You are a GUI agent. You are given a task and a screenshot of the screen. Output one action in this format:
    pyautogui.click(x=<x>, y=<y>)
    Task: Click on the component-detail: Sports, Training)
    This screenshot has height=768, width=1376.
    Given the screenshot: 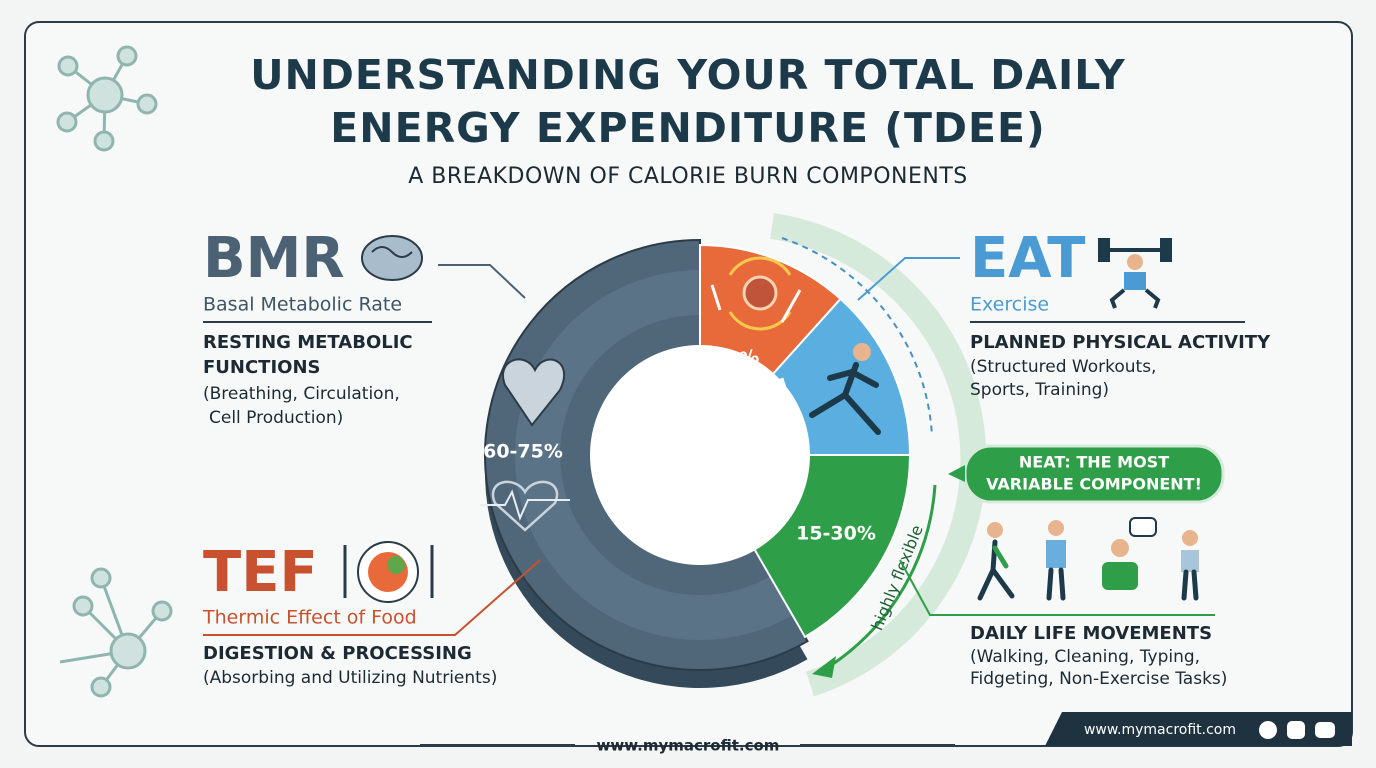 What is the action you would take?
    pyautogui.click(x=1039, y=390)
    